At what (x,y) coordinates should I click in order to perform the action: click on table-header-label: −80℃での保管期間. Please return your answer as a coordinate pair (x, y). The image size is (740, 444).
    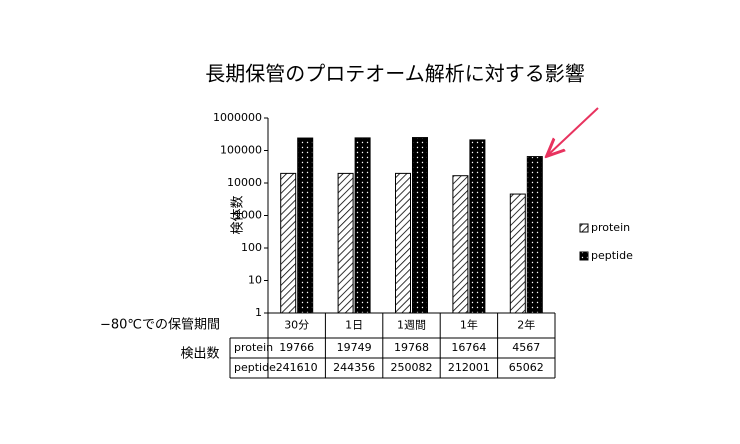
    Looking at the image, I should click on (160, 325).